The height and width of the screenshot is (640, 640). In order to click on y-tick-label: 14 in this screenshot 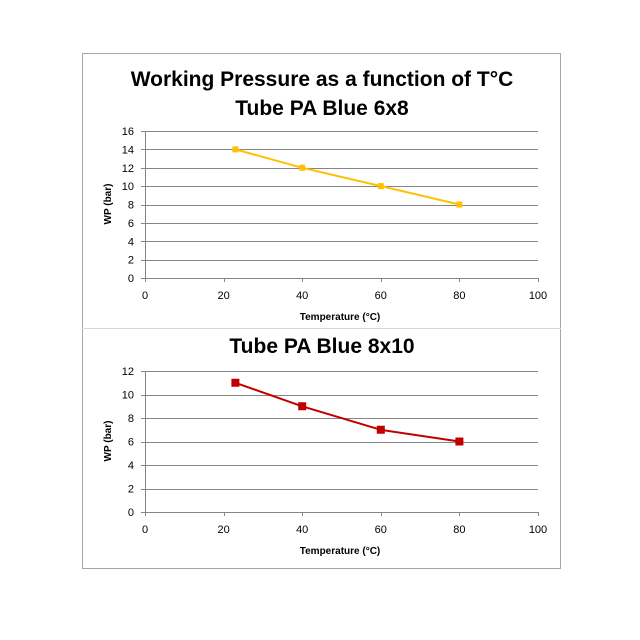, I will do `click(128, 150)`.